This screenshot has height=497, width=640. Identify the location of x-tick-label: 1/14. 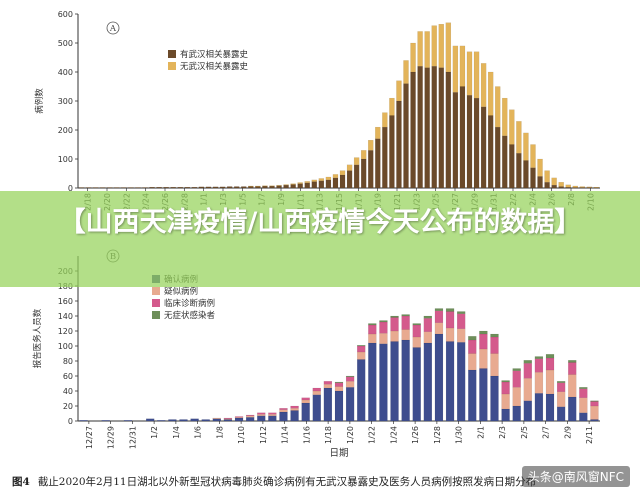
(285, 435).